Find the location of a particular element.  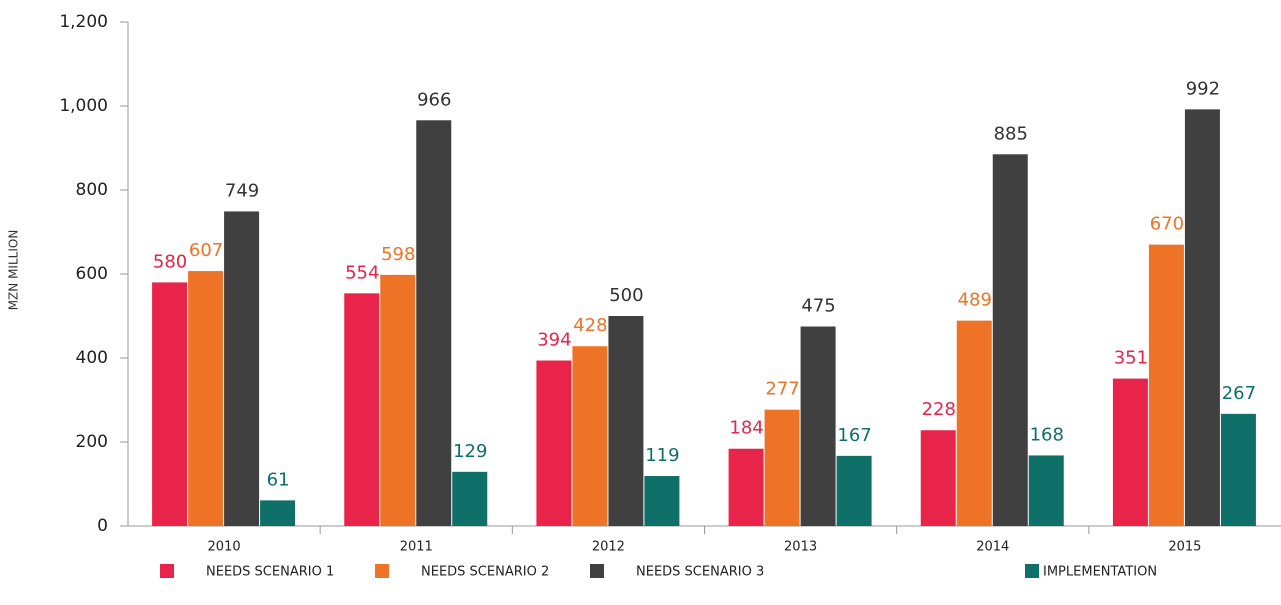

value-label: 598 is located at coordinates (398, 254).